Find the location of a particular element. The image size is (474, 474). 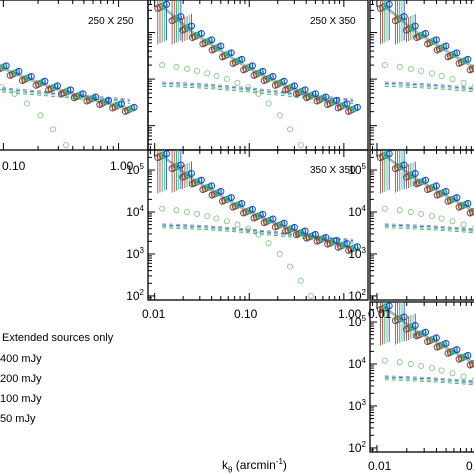

legend-label-50: 50 mJy is located at coordinates (18, 419).